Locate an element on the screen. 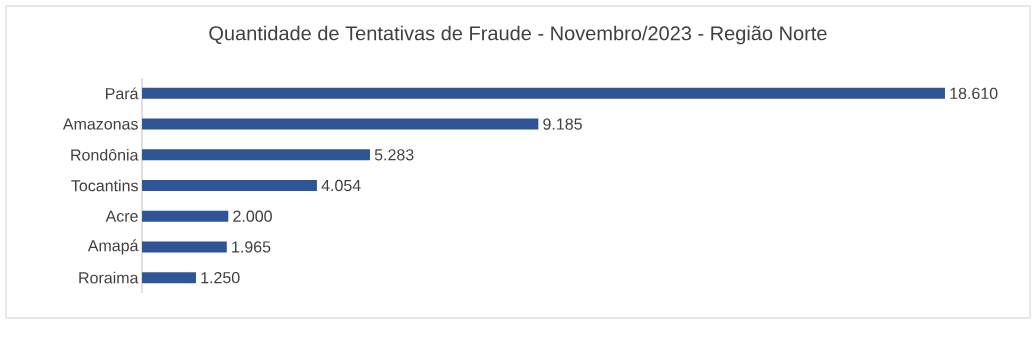 The width and height of the screenshot is (1036, 348). data-label: 4.054 is located at coordinates (341, 185).